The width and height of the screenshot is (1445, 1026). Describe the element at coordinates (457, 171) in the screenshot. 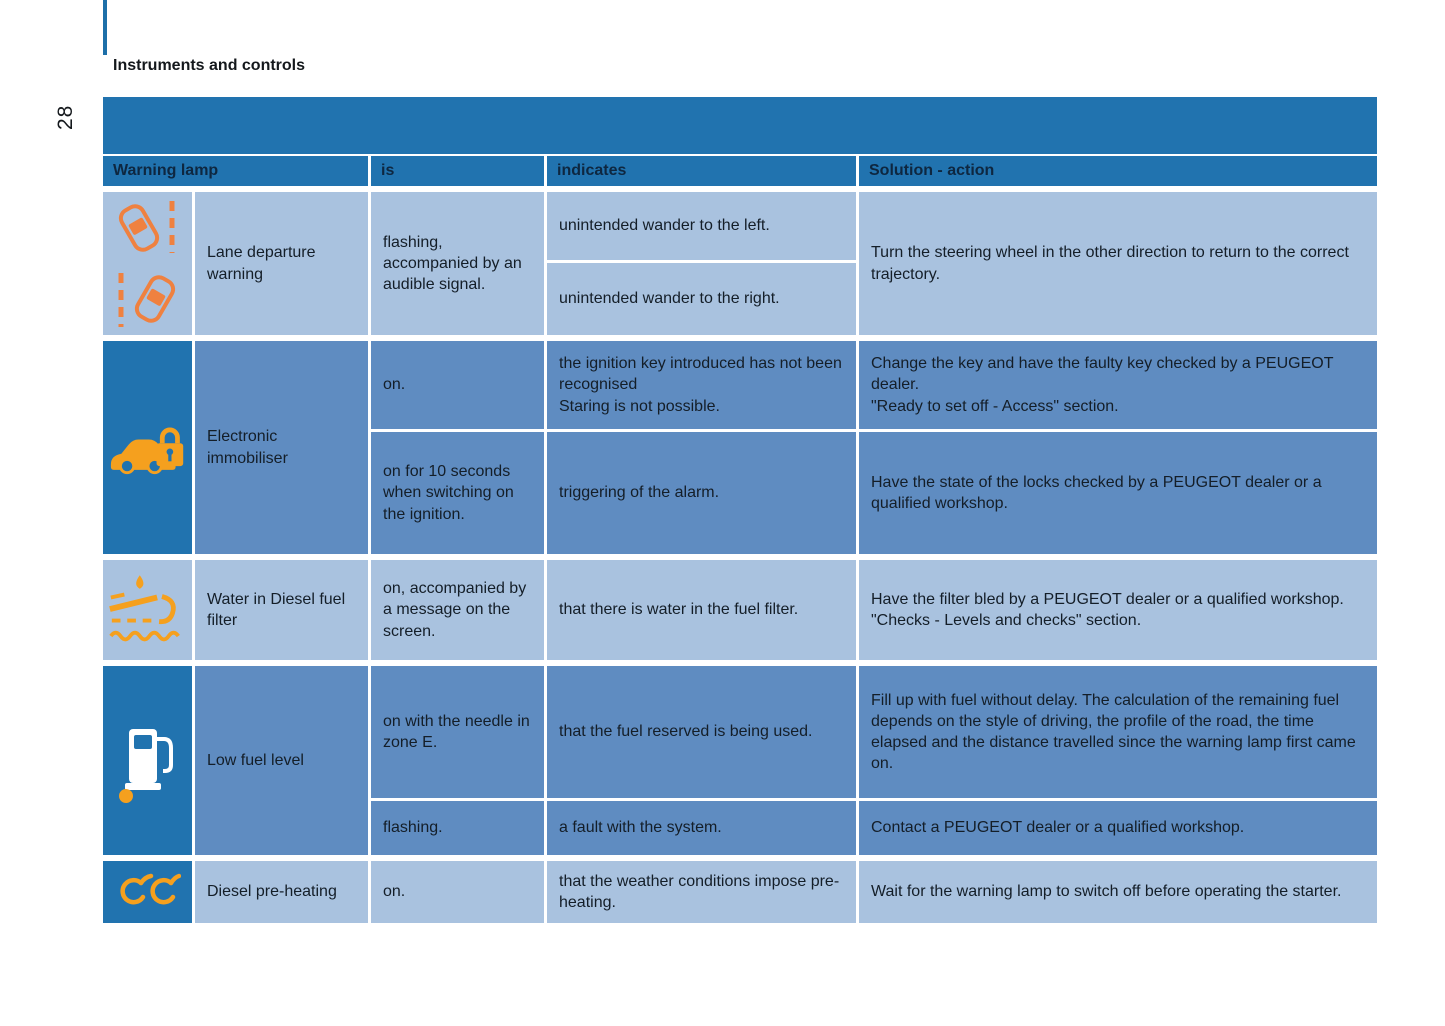

I see `header-is: is` at that location.